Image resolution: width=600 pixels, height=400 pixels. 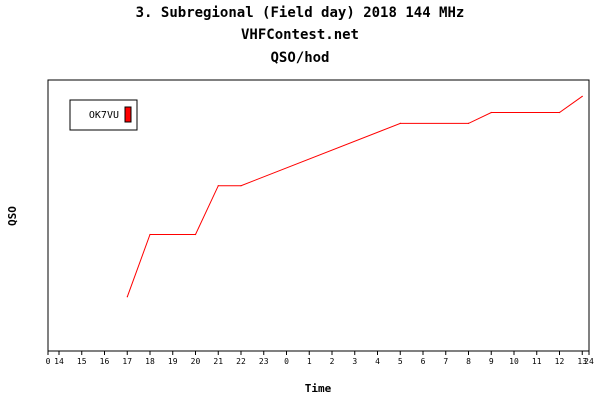 What do you see at coordinates (400, 361) in the screenshot?
I see `x-tick-label: 5` at bounding box center [400, 361].